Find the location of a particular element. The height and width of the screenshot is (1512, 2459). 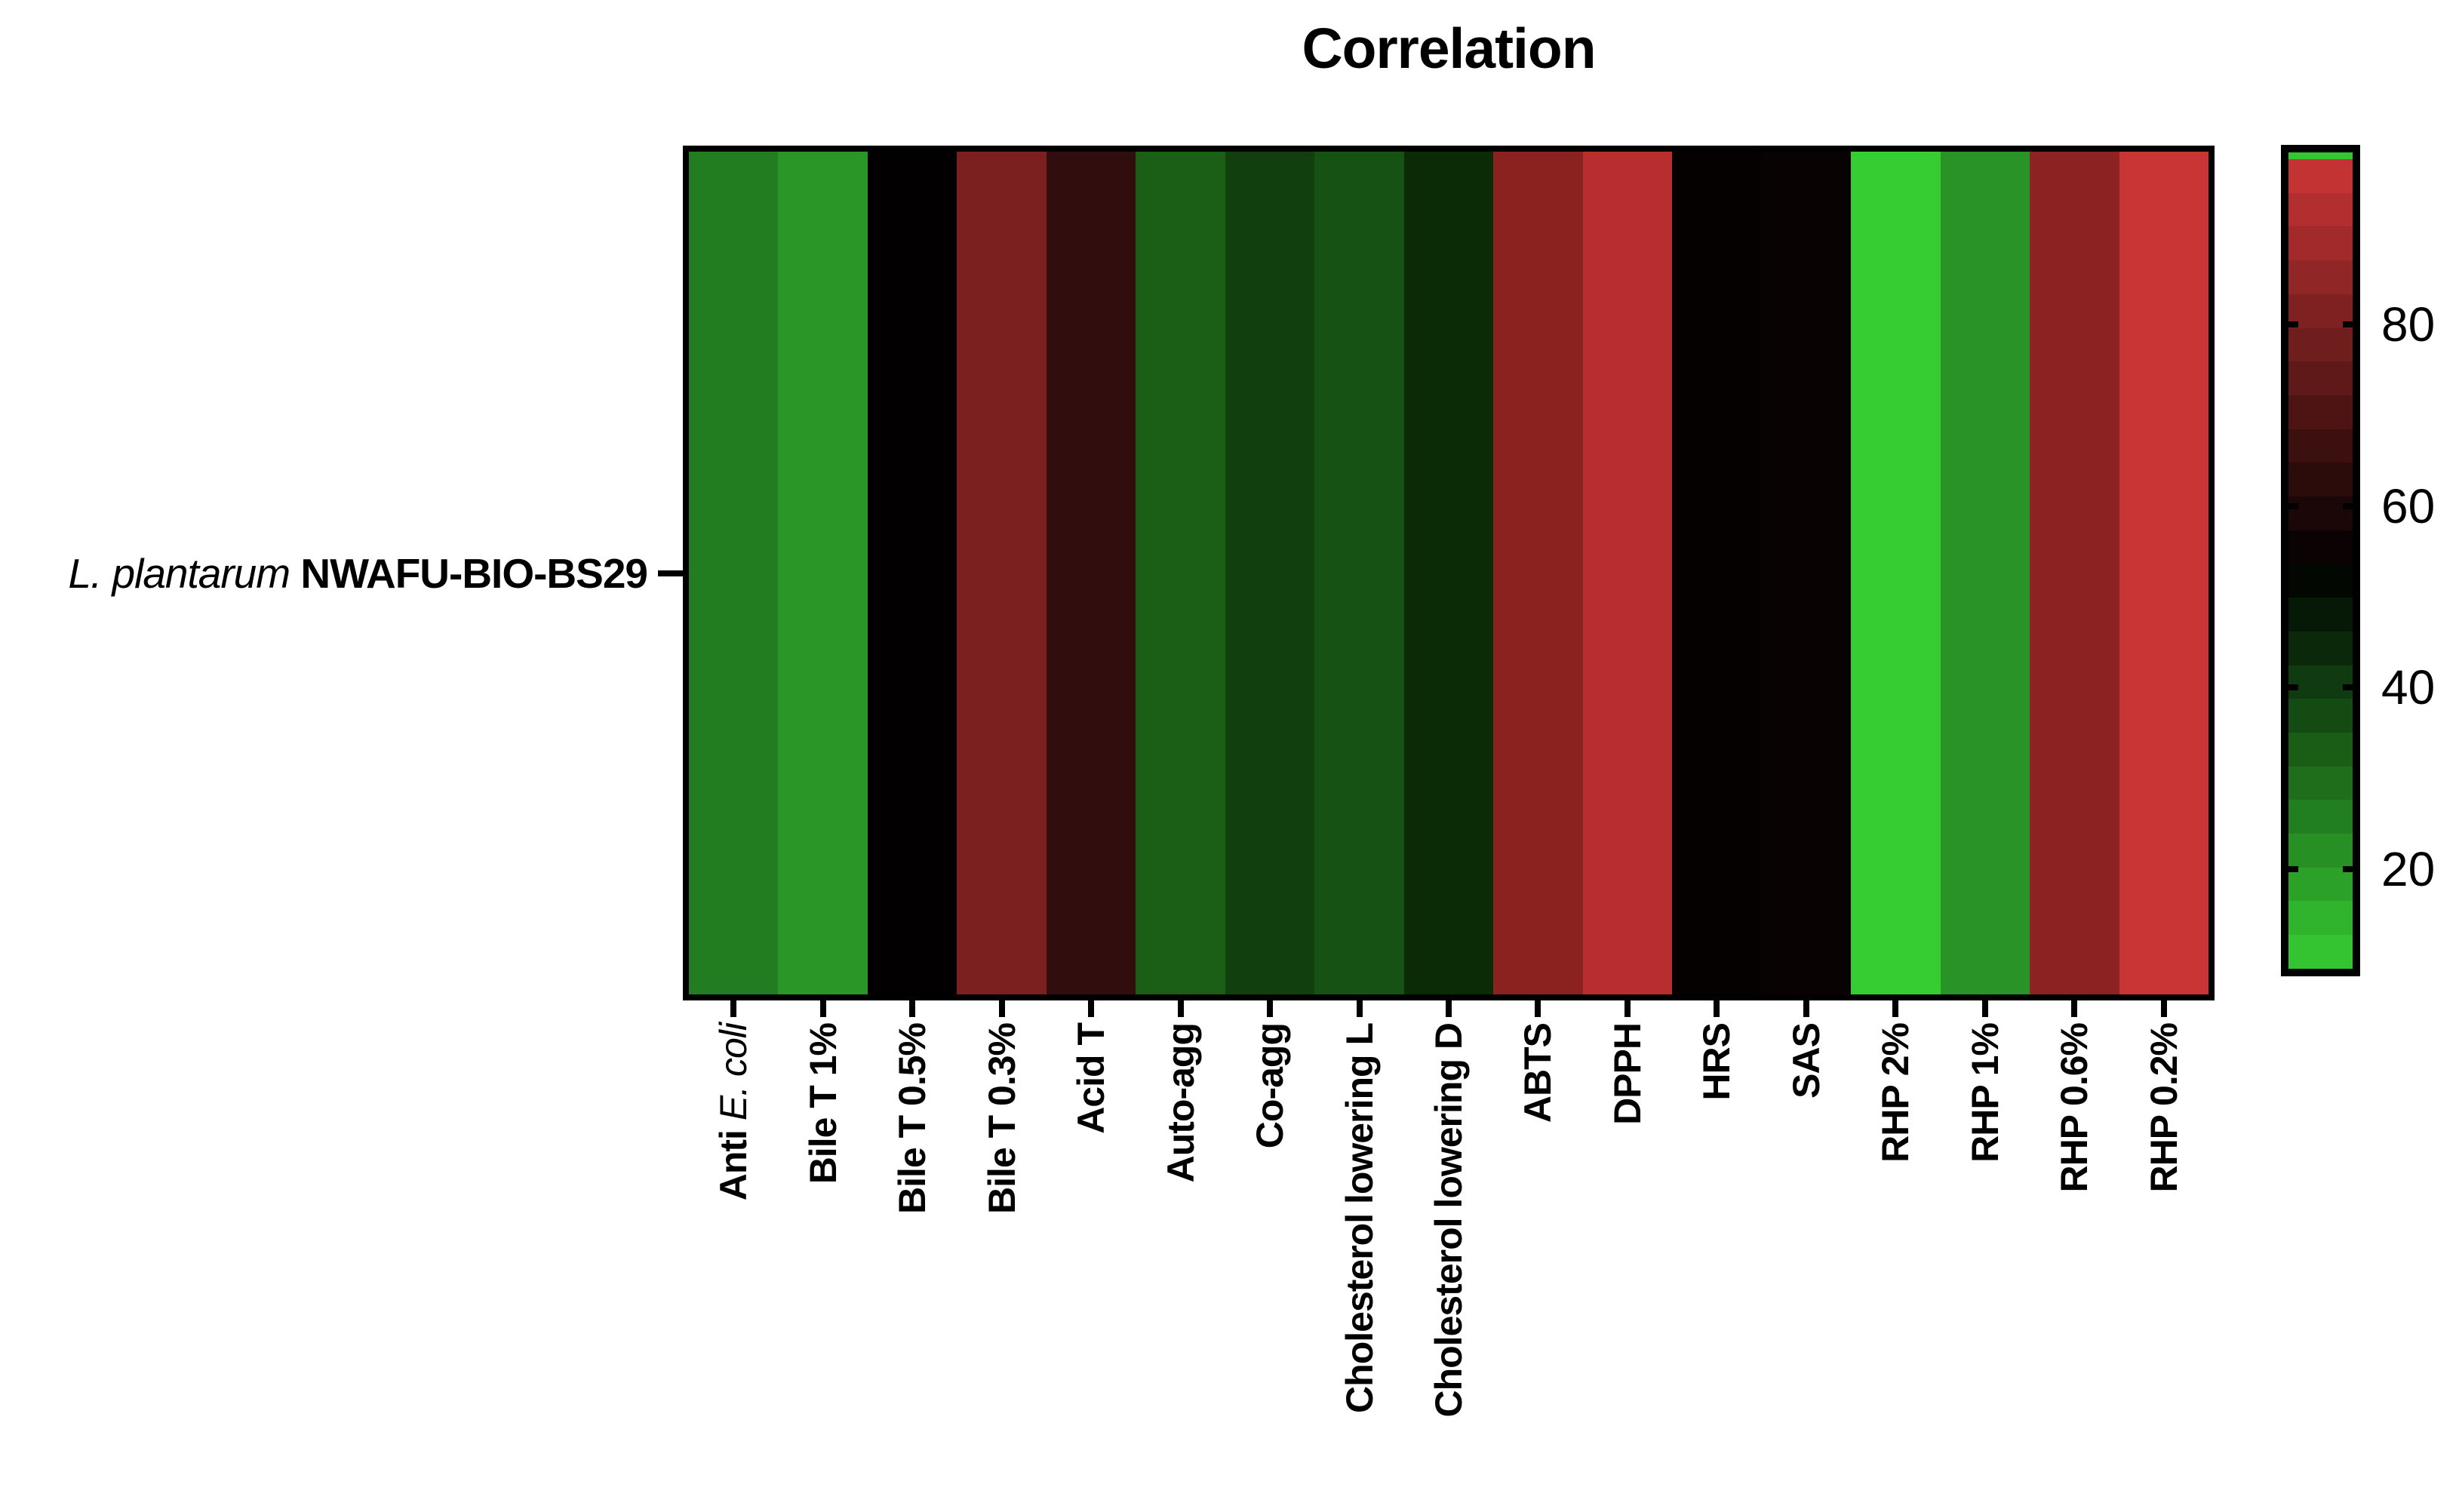

x-axis-label: RHP 2% is located at coordinates (1895, 1093).